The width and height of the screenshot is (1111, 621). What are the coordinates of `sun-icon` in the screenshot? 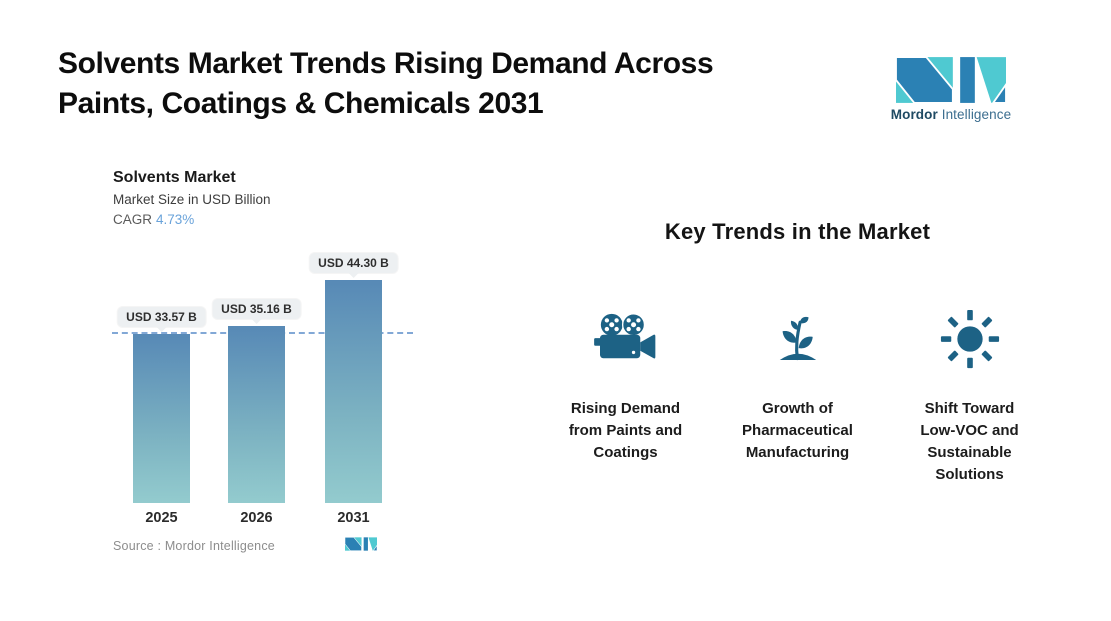 It's located at (969, 339).